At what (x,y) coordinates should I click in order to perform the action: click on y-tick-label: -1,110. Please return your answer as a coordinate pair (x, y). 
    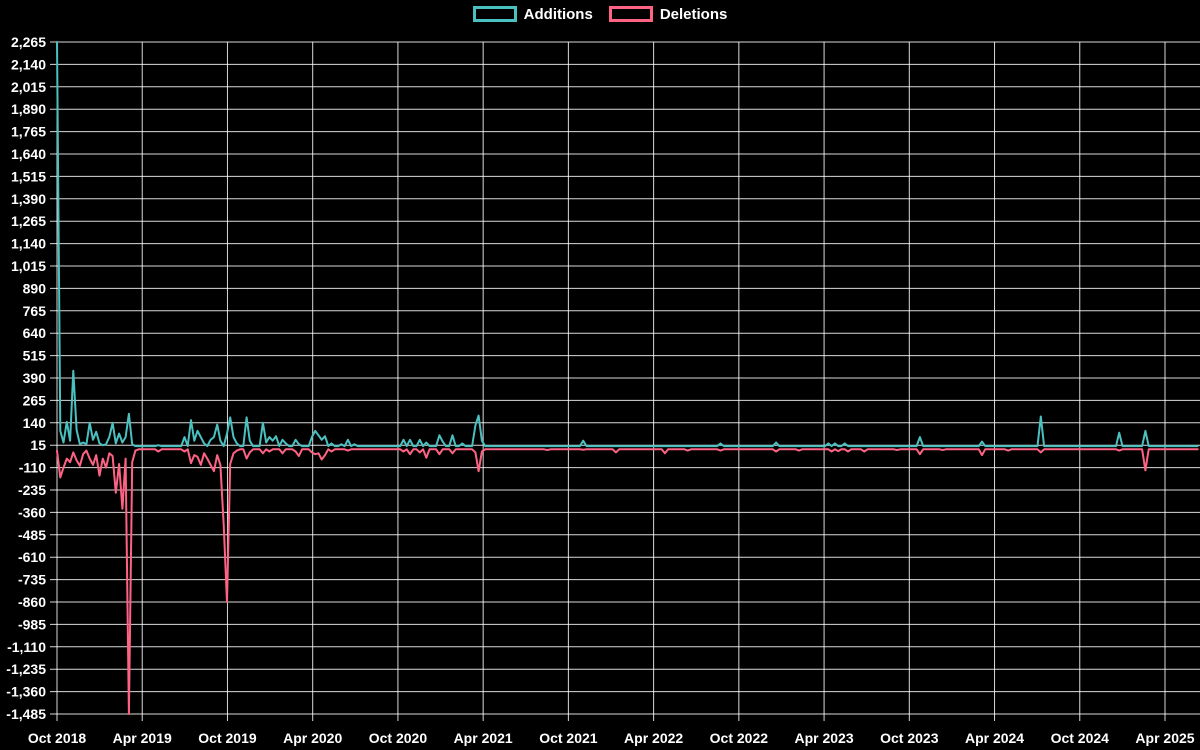
    Looking at the image, I should click on (26, 647).